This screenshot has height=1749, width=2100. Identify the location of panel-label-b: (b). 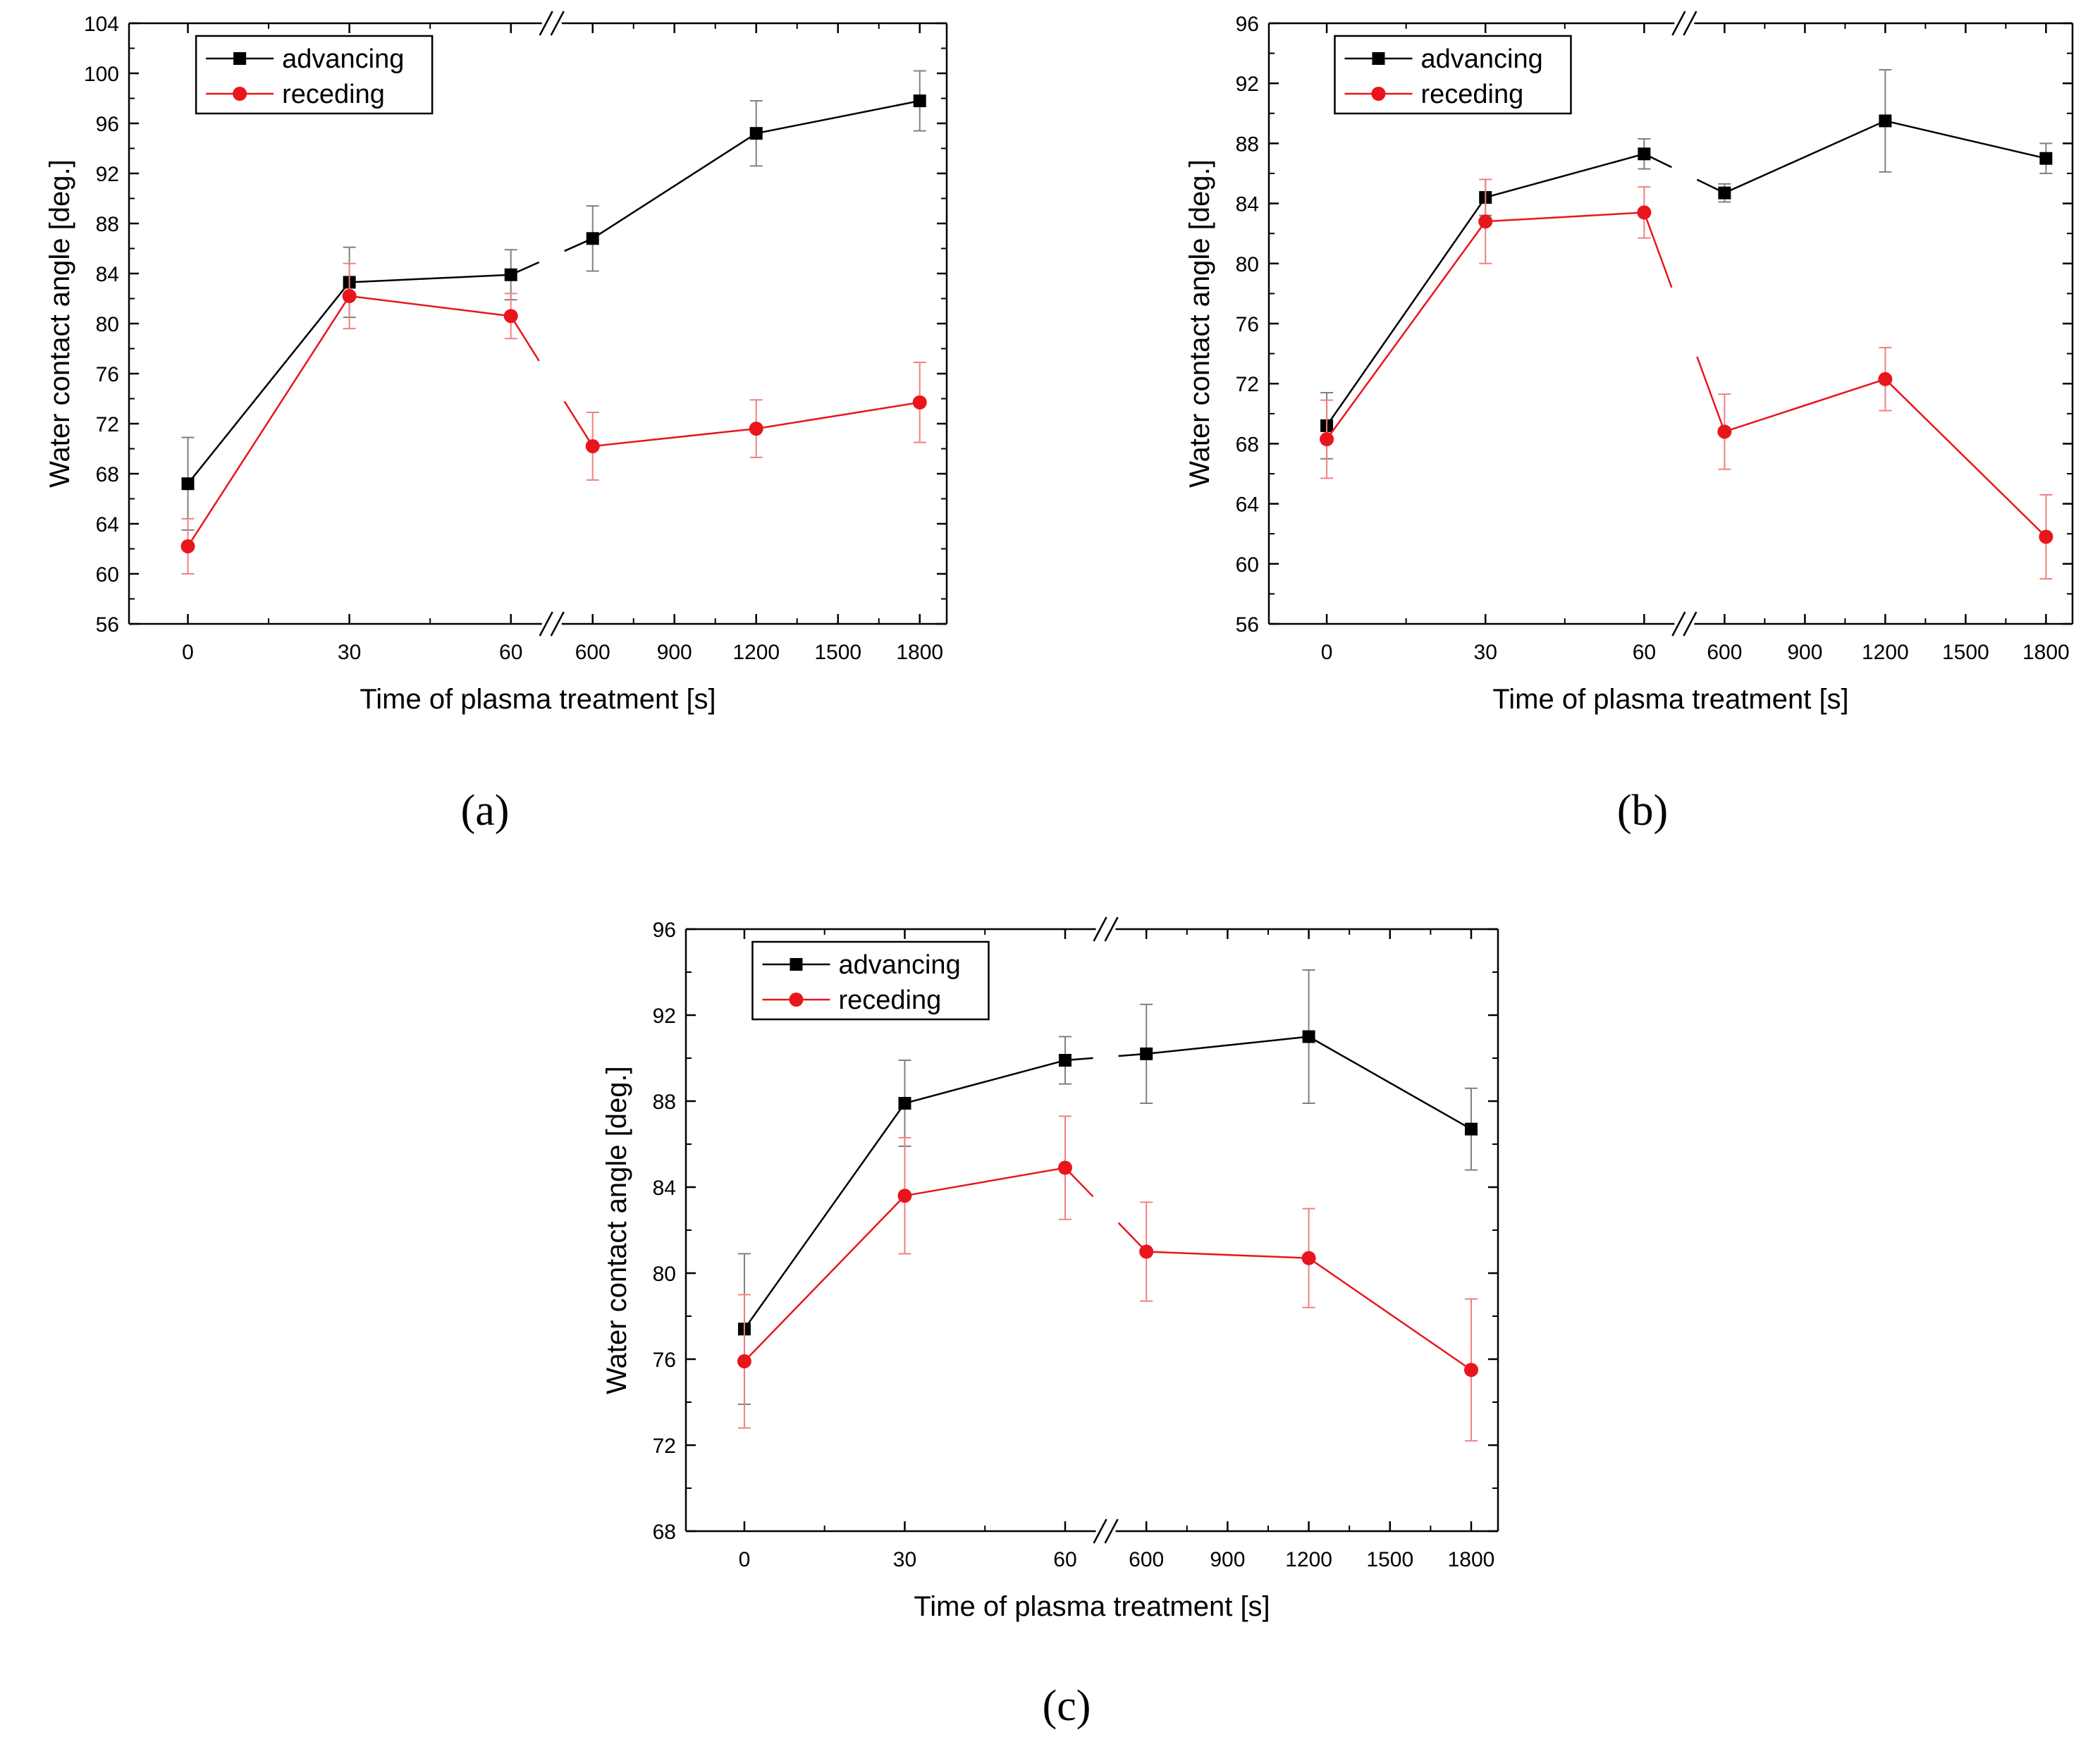
(1642, 811).